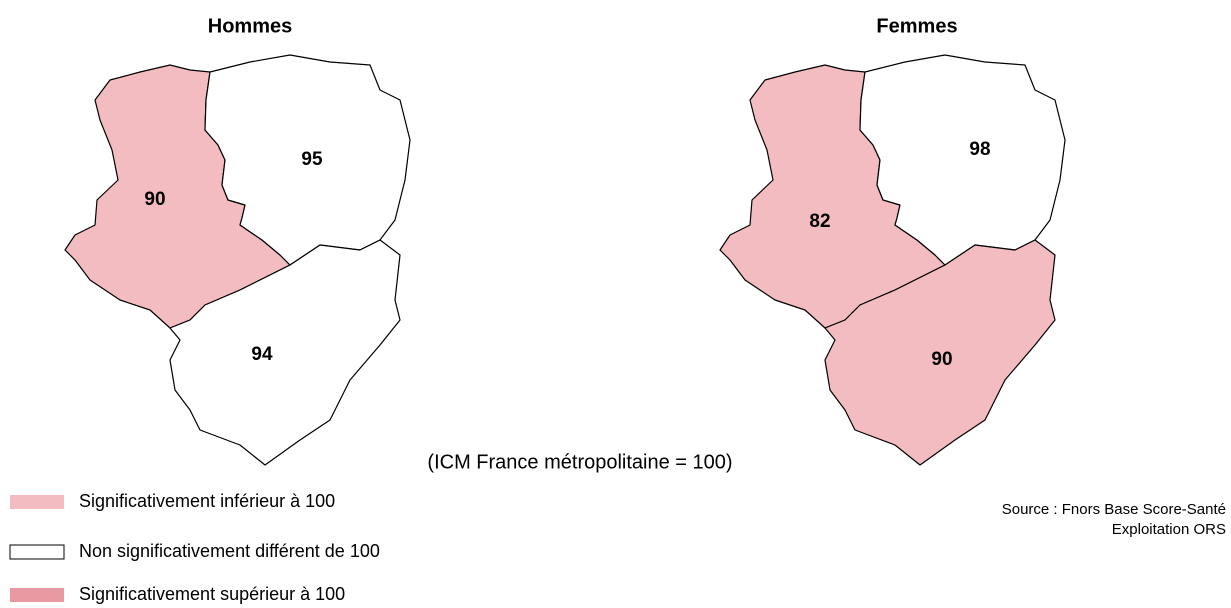  What do you see at coordinates (979, 149) in the screenshot?
I see `region-value: 98` at bounding box center [979, 149].